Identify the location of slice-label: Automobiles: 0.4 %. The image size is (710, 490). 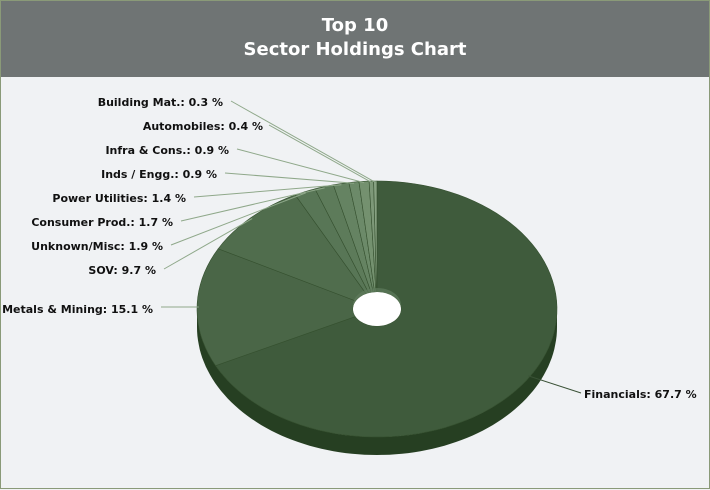
(203, 126).